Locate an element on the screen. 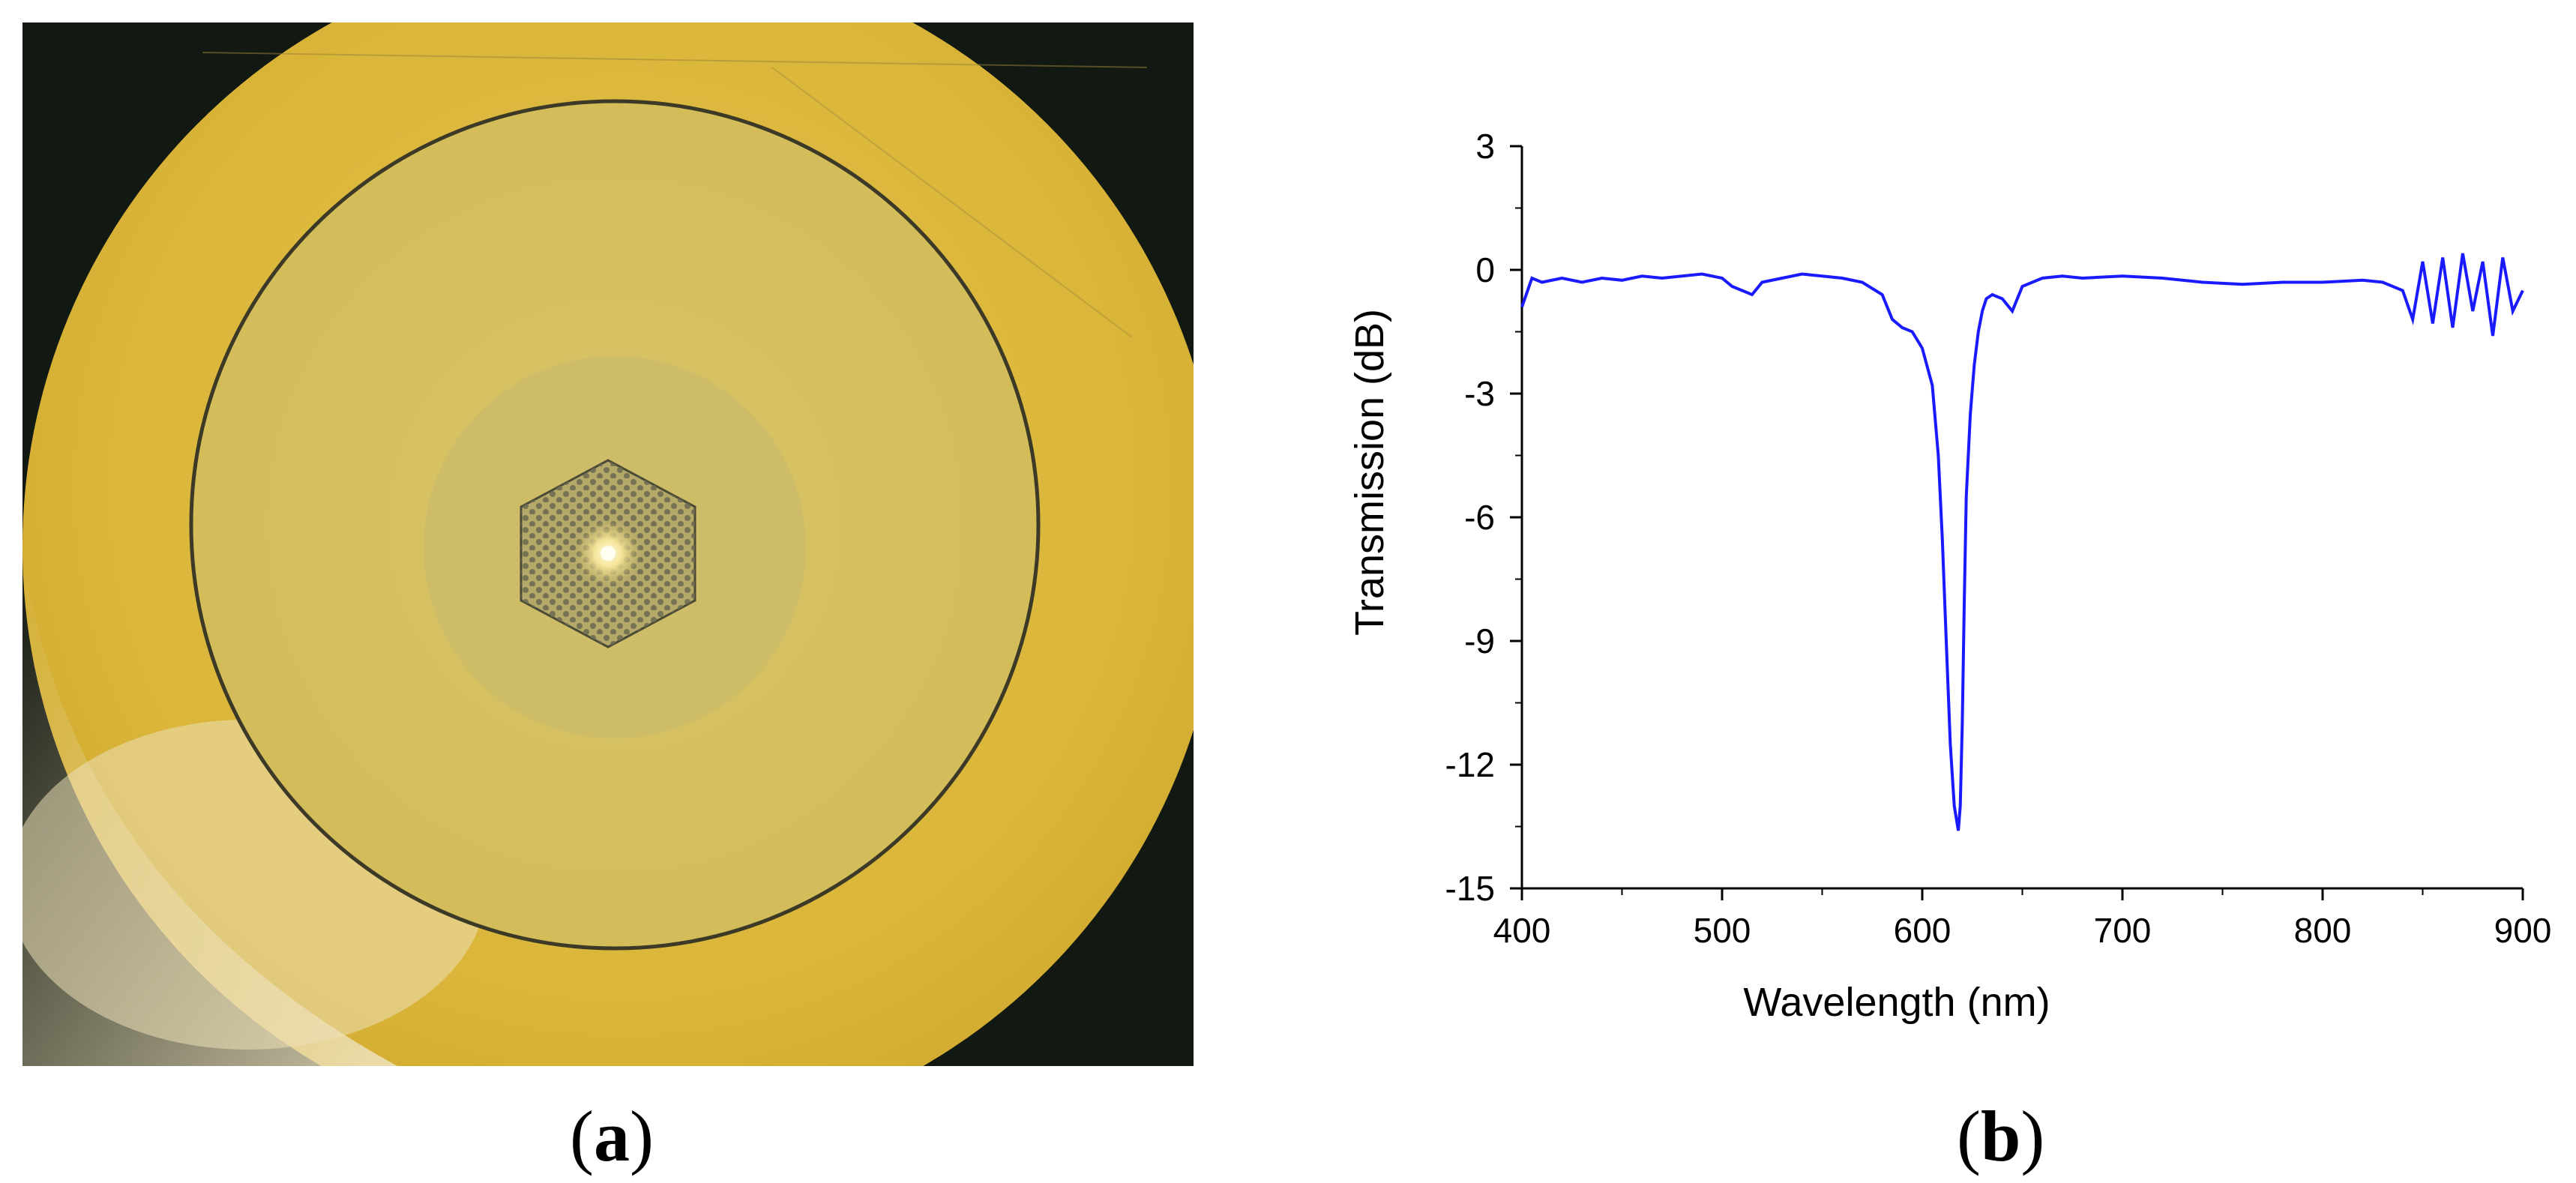  y-axis-label: Transmission (dB) is located at coordinates (1369, 472).